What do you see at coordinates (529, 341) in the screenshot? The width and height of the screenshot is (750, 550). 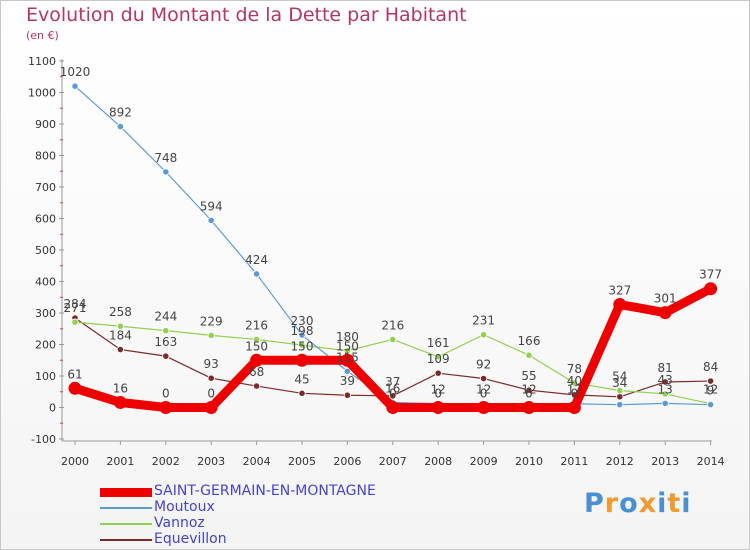 I see `data-label: 166` at bounding box center [529, 341].